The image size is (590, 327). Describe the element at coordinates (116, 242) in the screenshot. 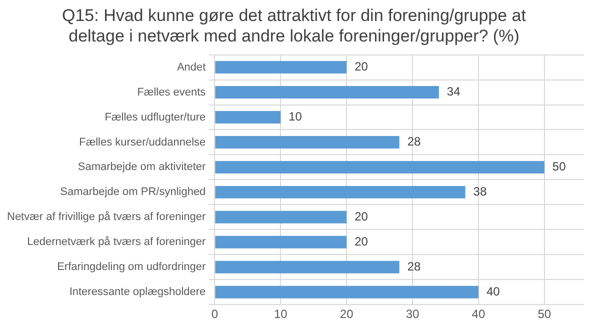

I see `y-tick-label: Ledernetværk på tværs af foreninger` at that location.